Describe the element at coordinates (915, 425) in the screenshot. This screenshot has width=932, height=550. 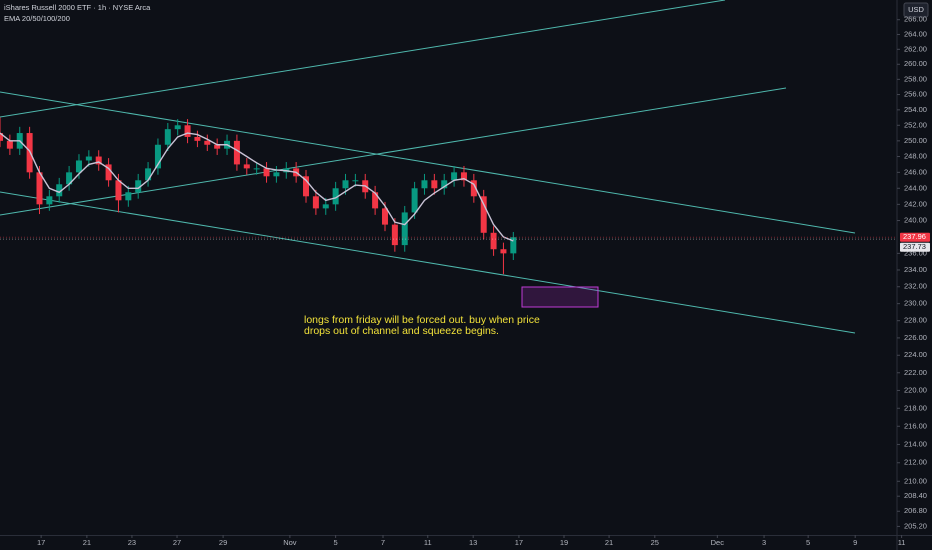
I see `y-tick-label: 216.00` at that location.